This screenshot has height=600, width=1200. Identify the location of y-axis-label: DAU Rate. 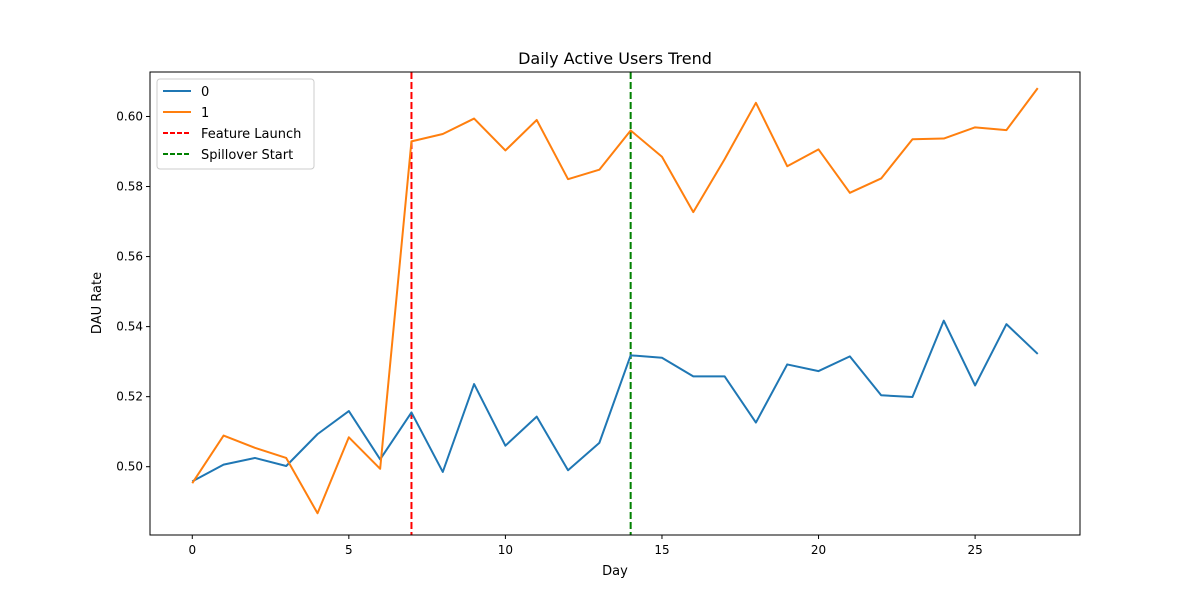
(97, 303).